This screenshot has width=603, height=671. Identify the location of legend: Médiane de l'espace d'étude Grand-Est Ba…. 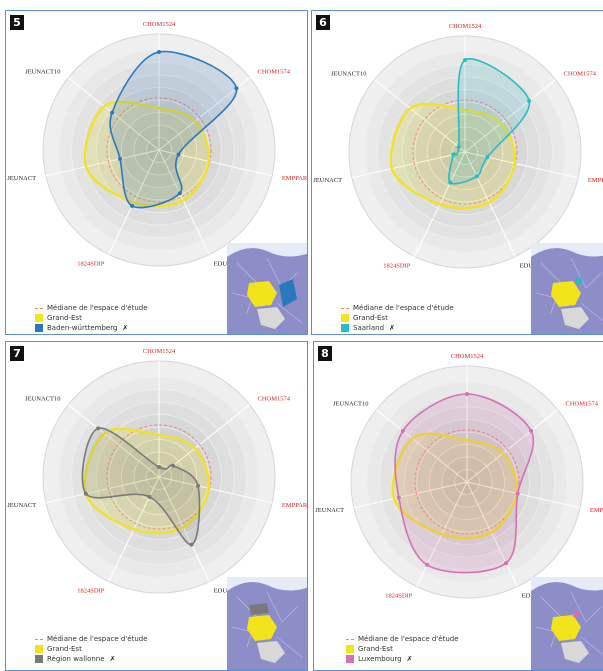
(91, 318).